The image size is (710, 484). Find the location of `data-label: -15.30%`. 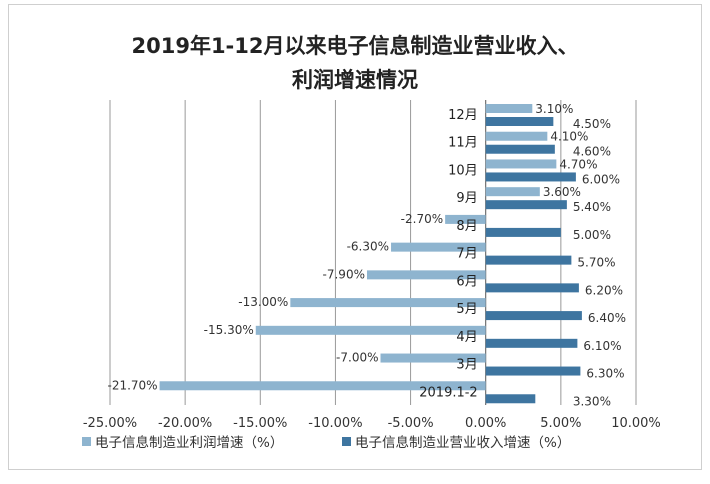

data-label: -15.30% is located at coordinates (229, 330).